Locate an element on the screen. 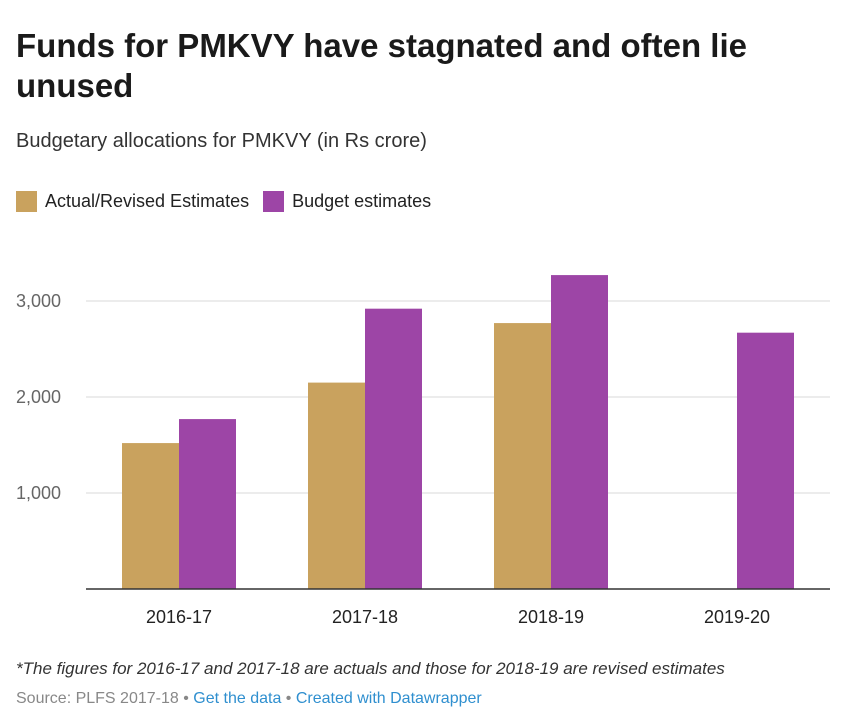 The image size is (850, 724). x-tick-label: 2019-20 is located at coordinates (737, 617).